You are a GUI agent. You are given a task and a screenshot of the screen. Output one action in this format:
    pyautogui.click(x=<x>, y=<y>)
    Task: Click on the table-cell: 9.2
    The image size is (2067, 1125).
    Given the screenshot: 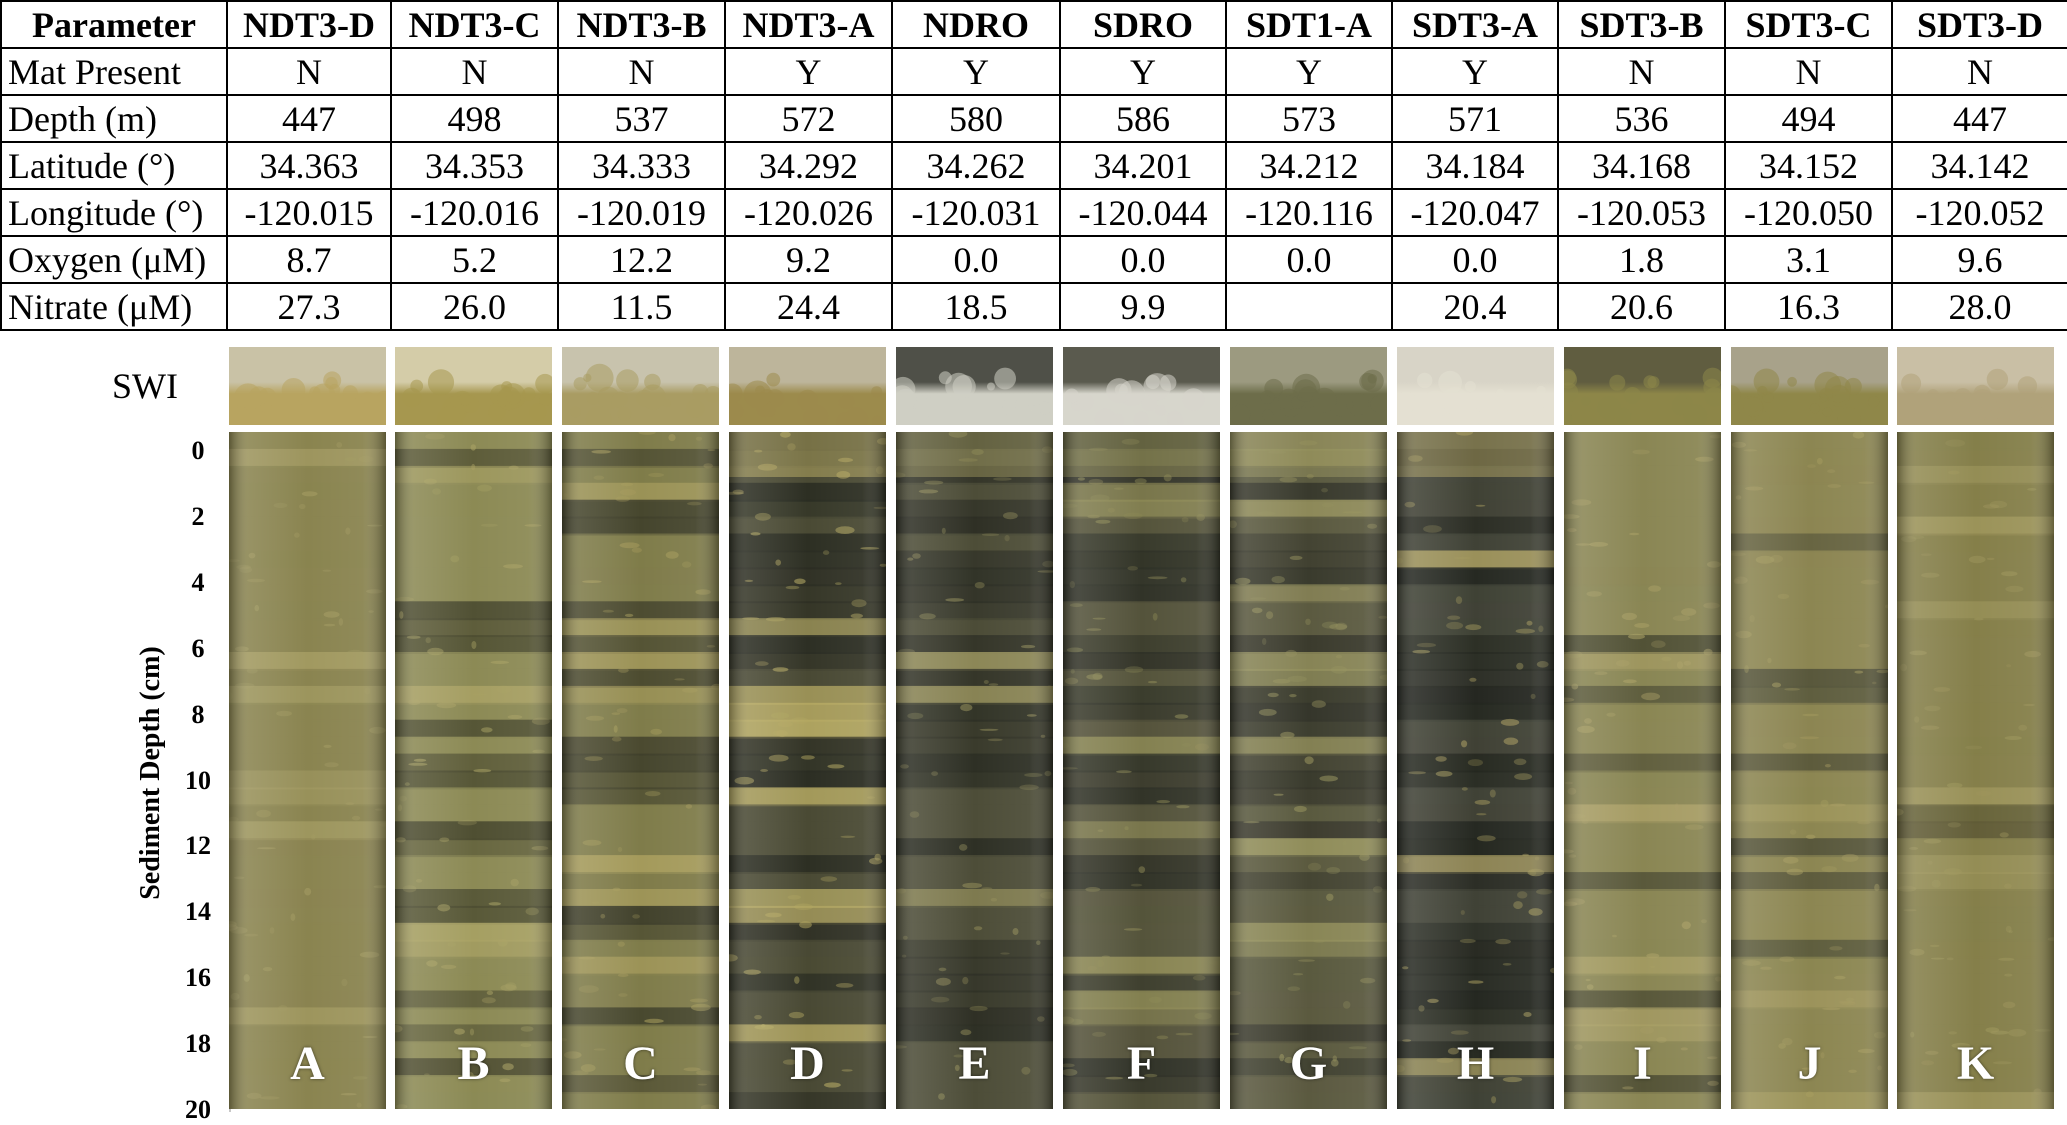 What is the action you would take?
    pyautogui.click(x=808, y=259)
    